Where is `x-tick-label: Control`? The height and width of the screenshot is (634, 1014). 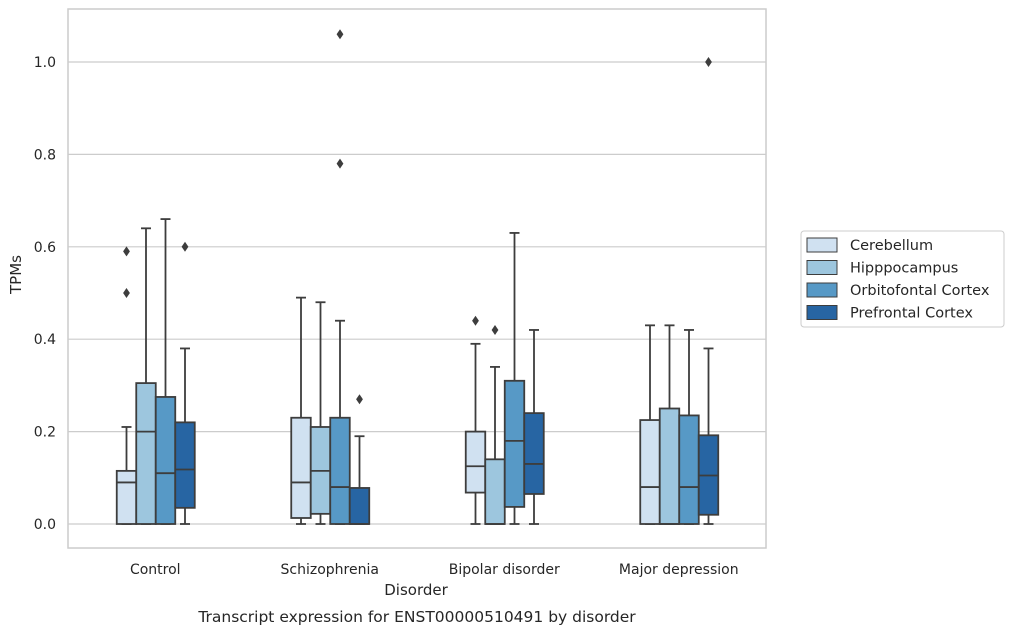
x-tick-label: Control is located at coordinates (155, 570).